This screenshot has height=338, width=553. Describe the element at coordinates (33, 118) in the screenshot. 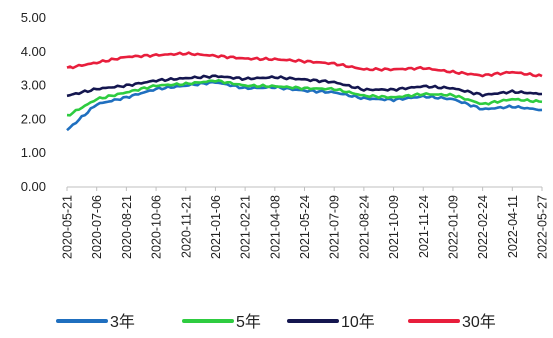

I see `y-tick-label: 2.00` at that location.